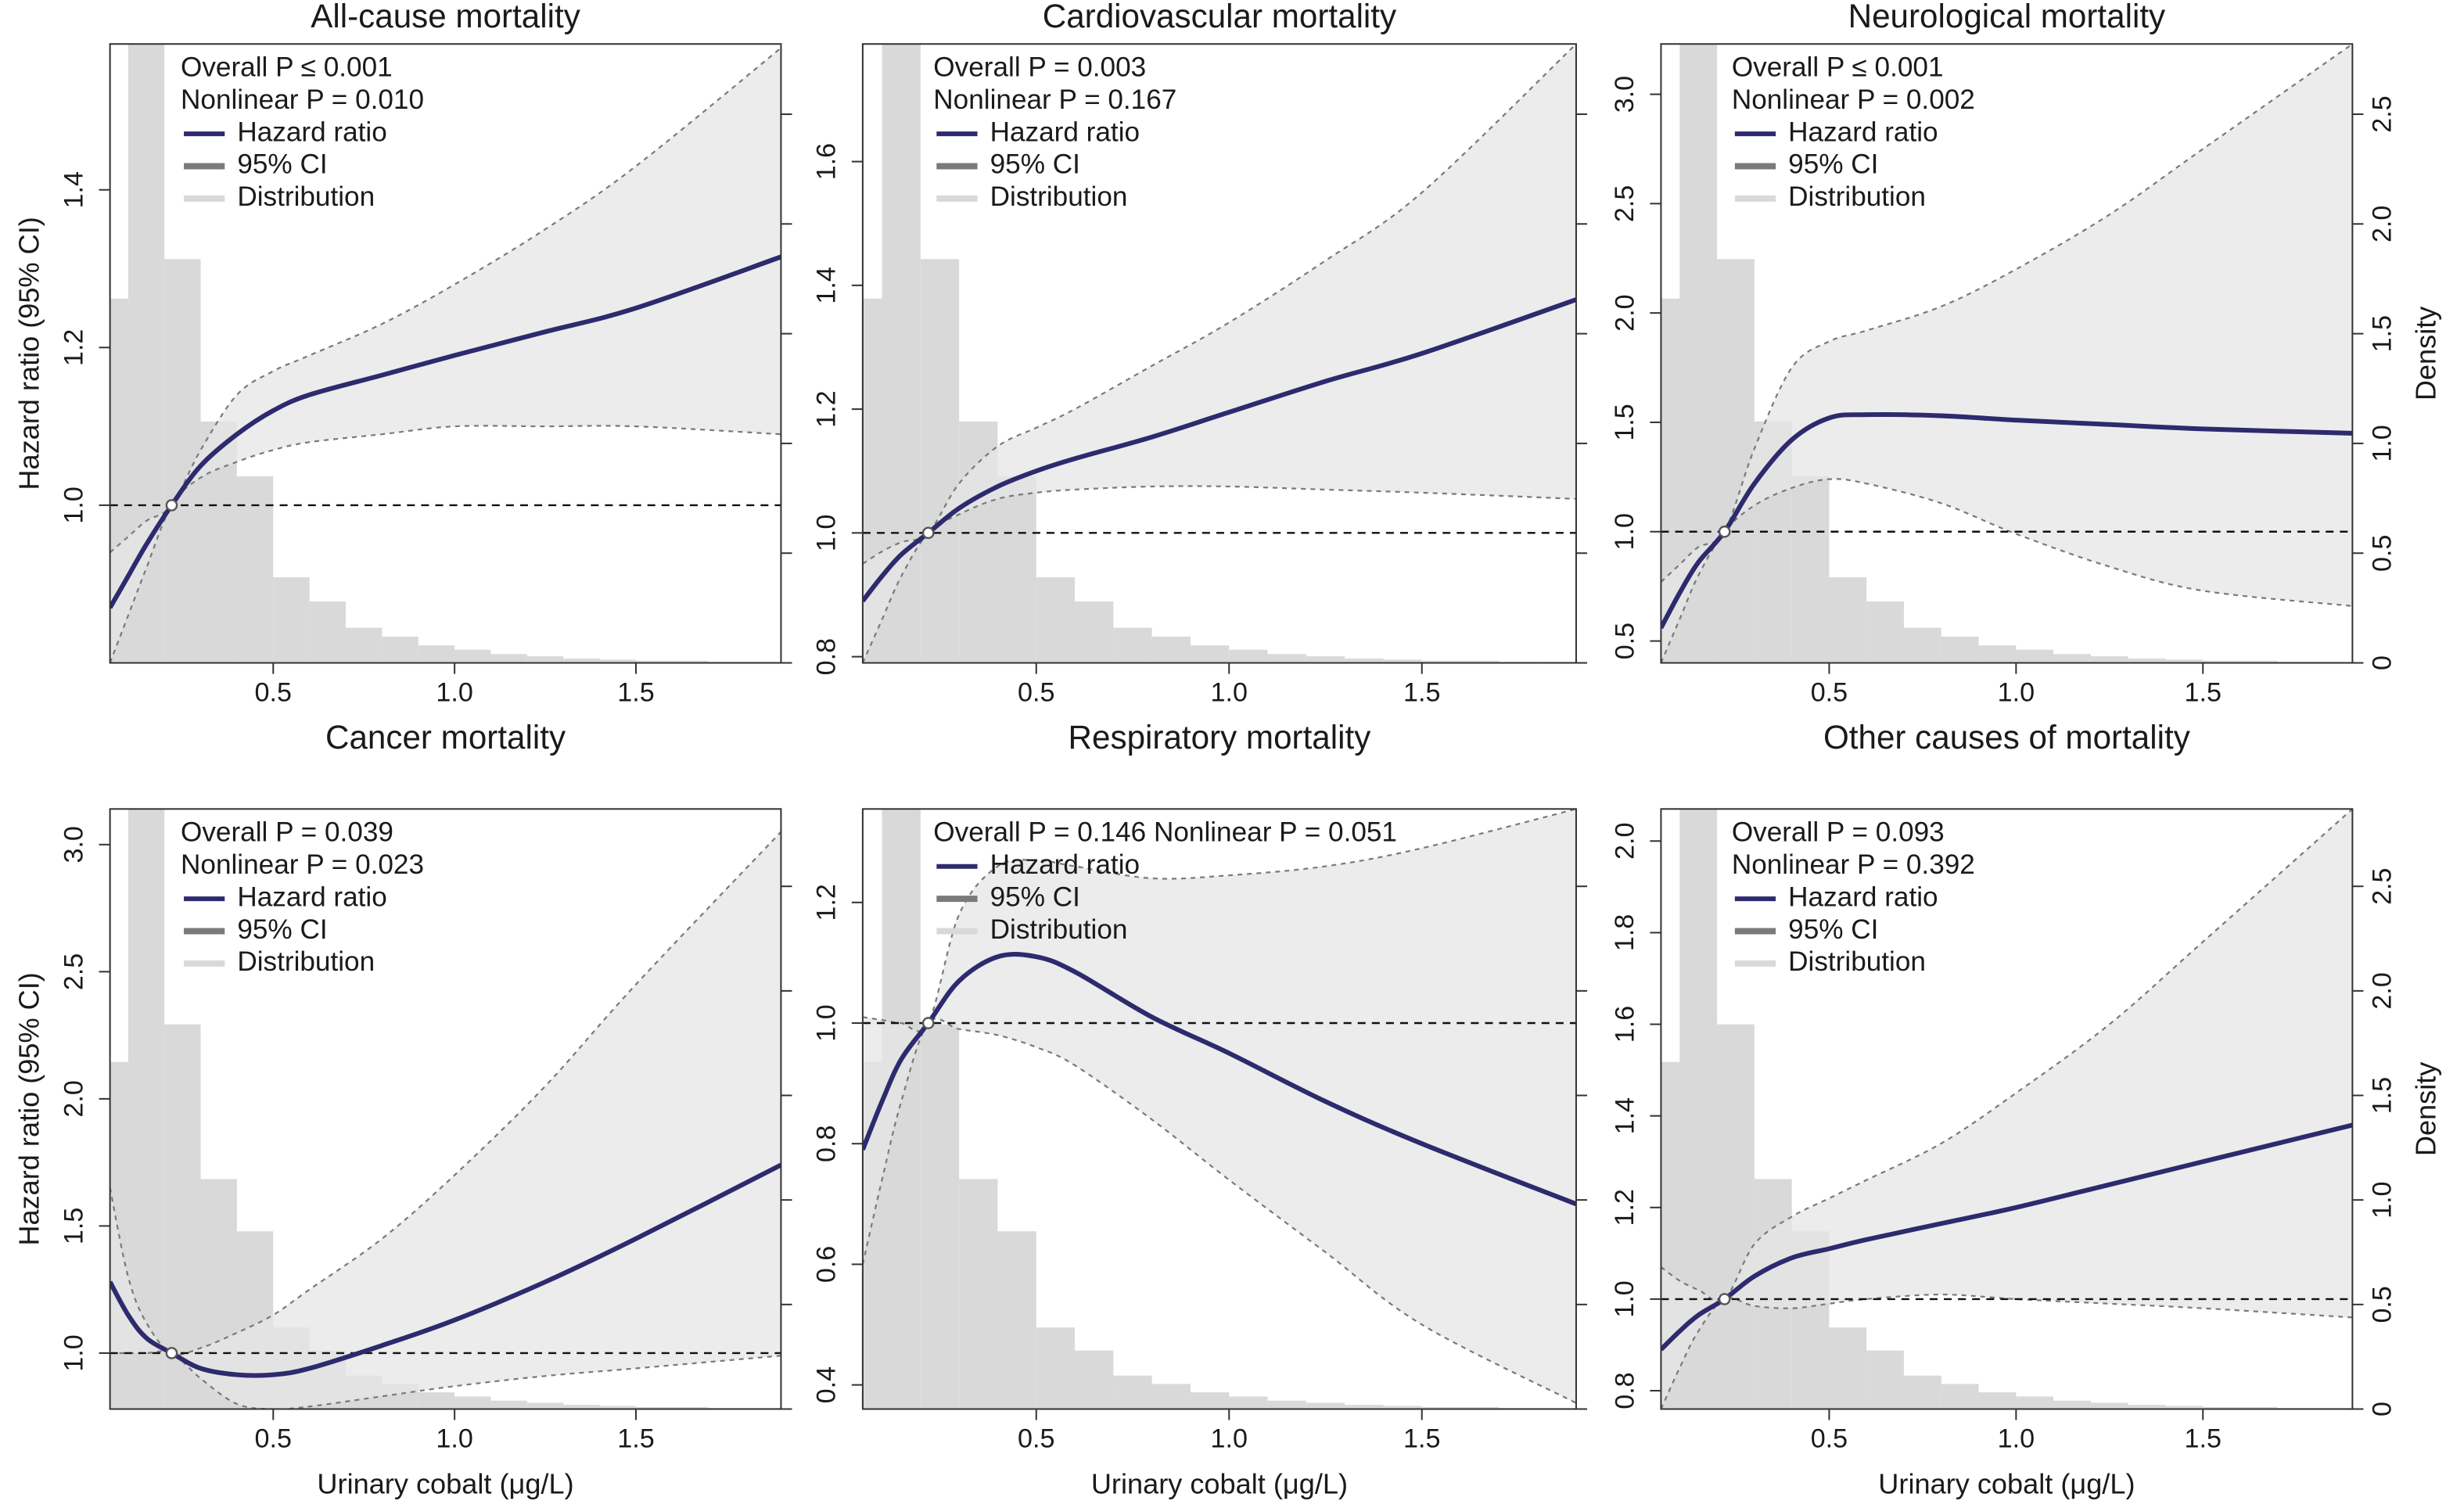  Describe the element at coordinates (1054, 99) in the screenshot. I see `annotation: Nonlinear P = 0.167` at that location.